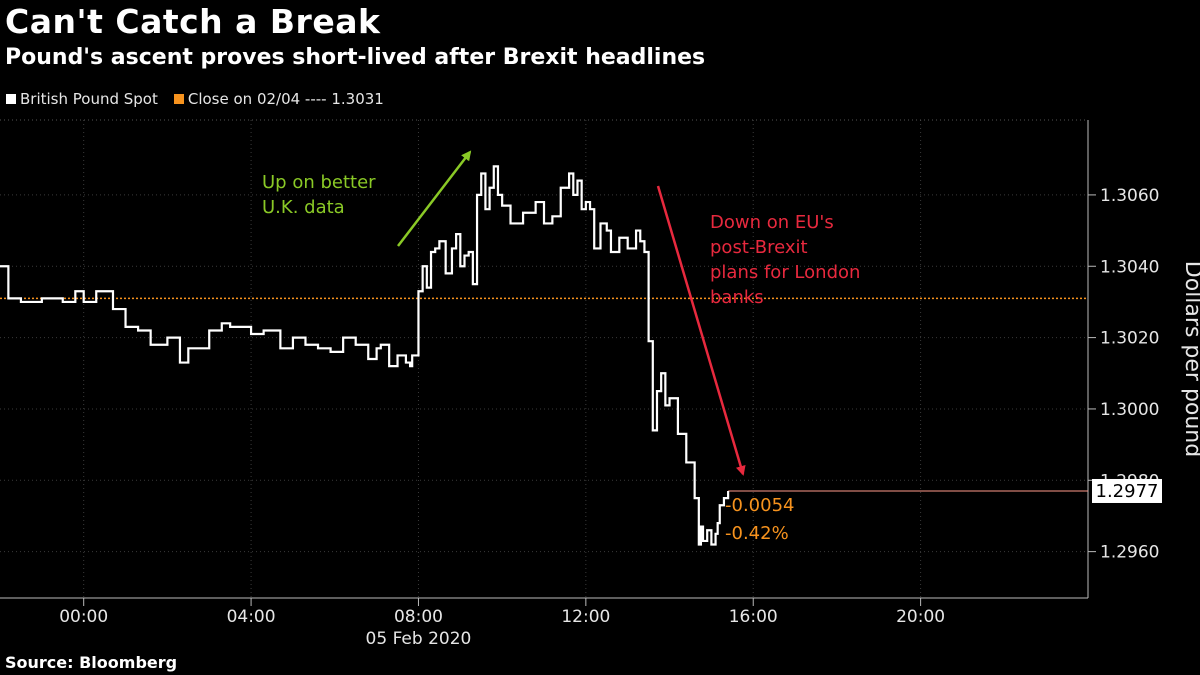 The width and height of the screenshot is (1200, 675). What do you see at coordinates (585, 617) in the screenshot?
I see `x-tick-label: 12:00` at bounding box center [585, 617].